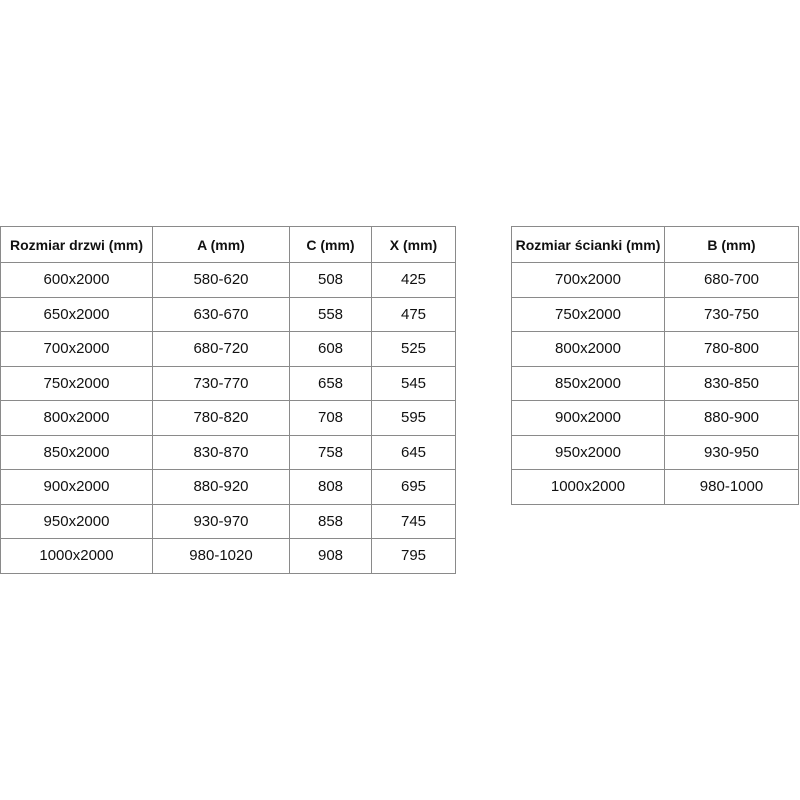 This screenshot has height=800, width=800. Describe the element at coordinates (221, 280) in the screenshot. I see `table-cell: 580-620` at that location.